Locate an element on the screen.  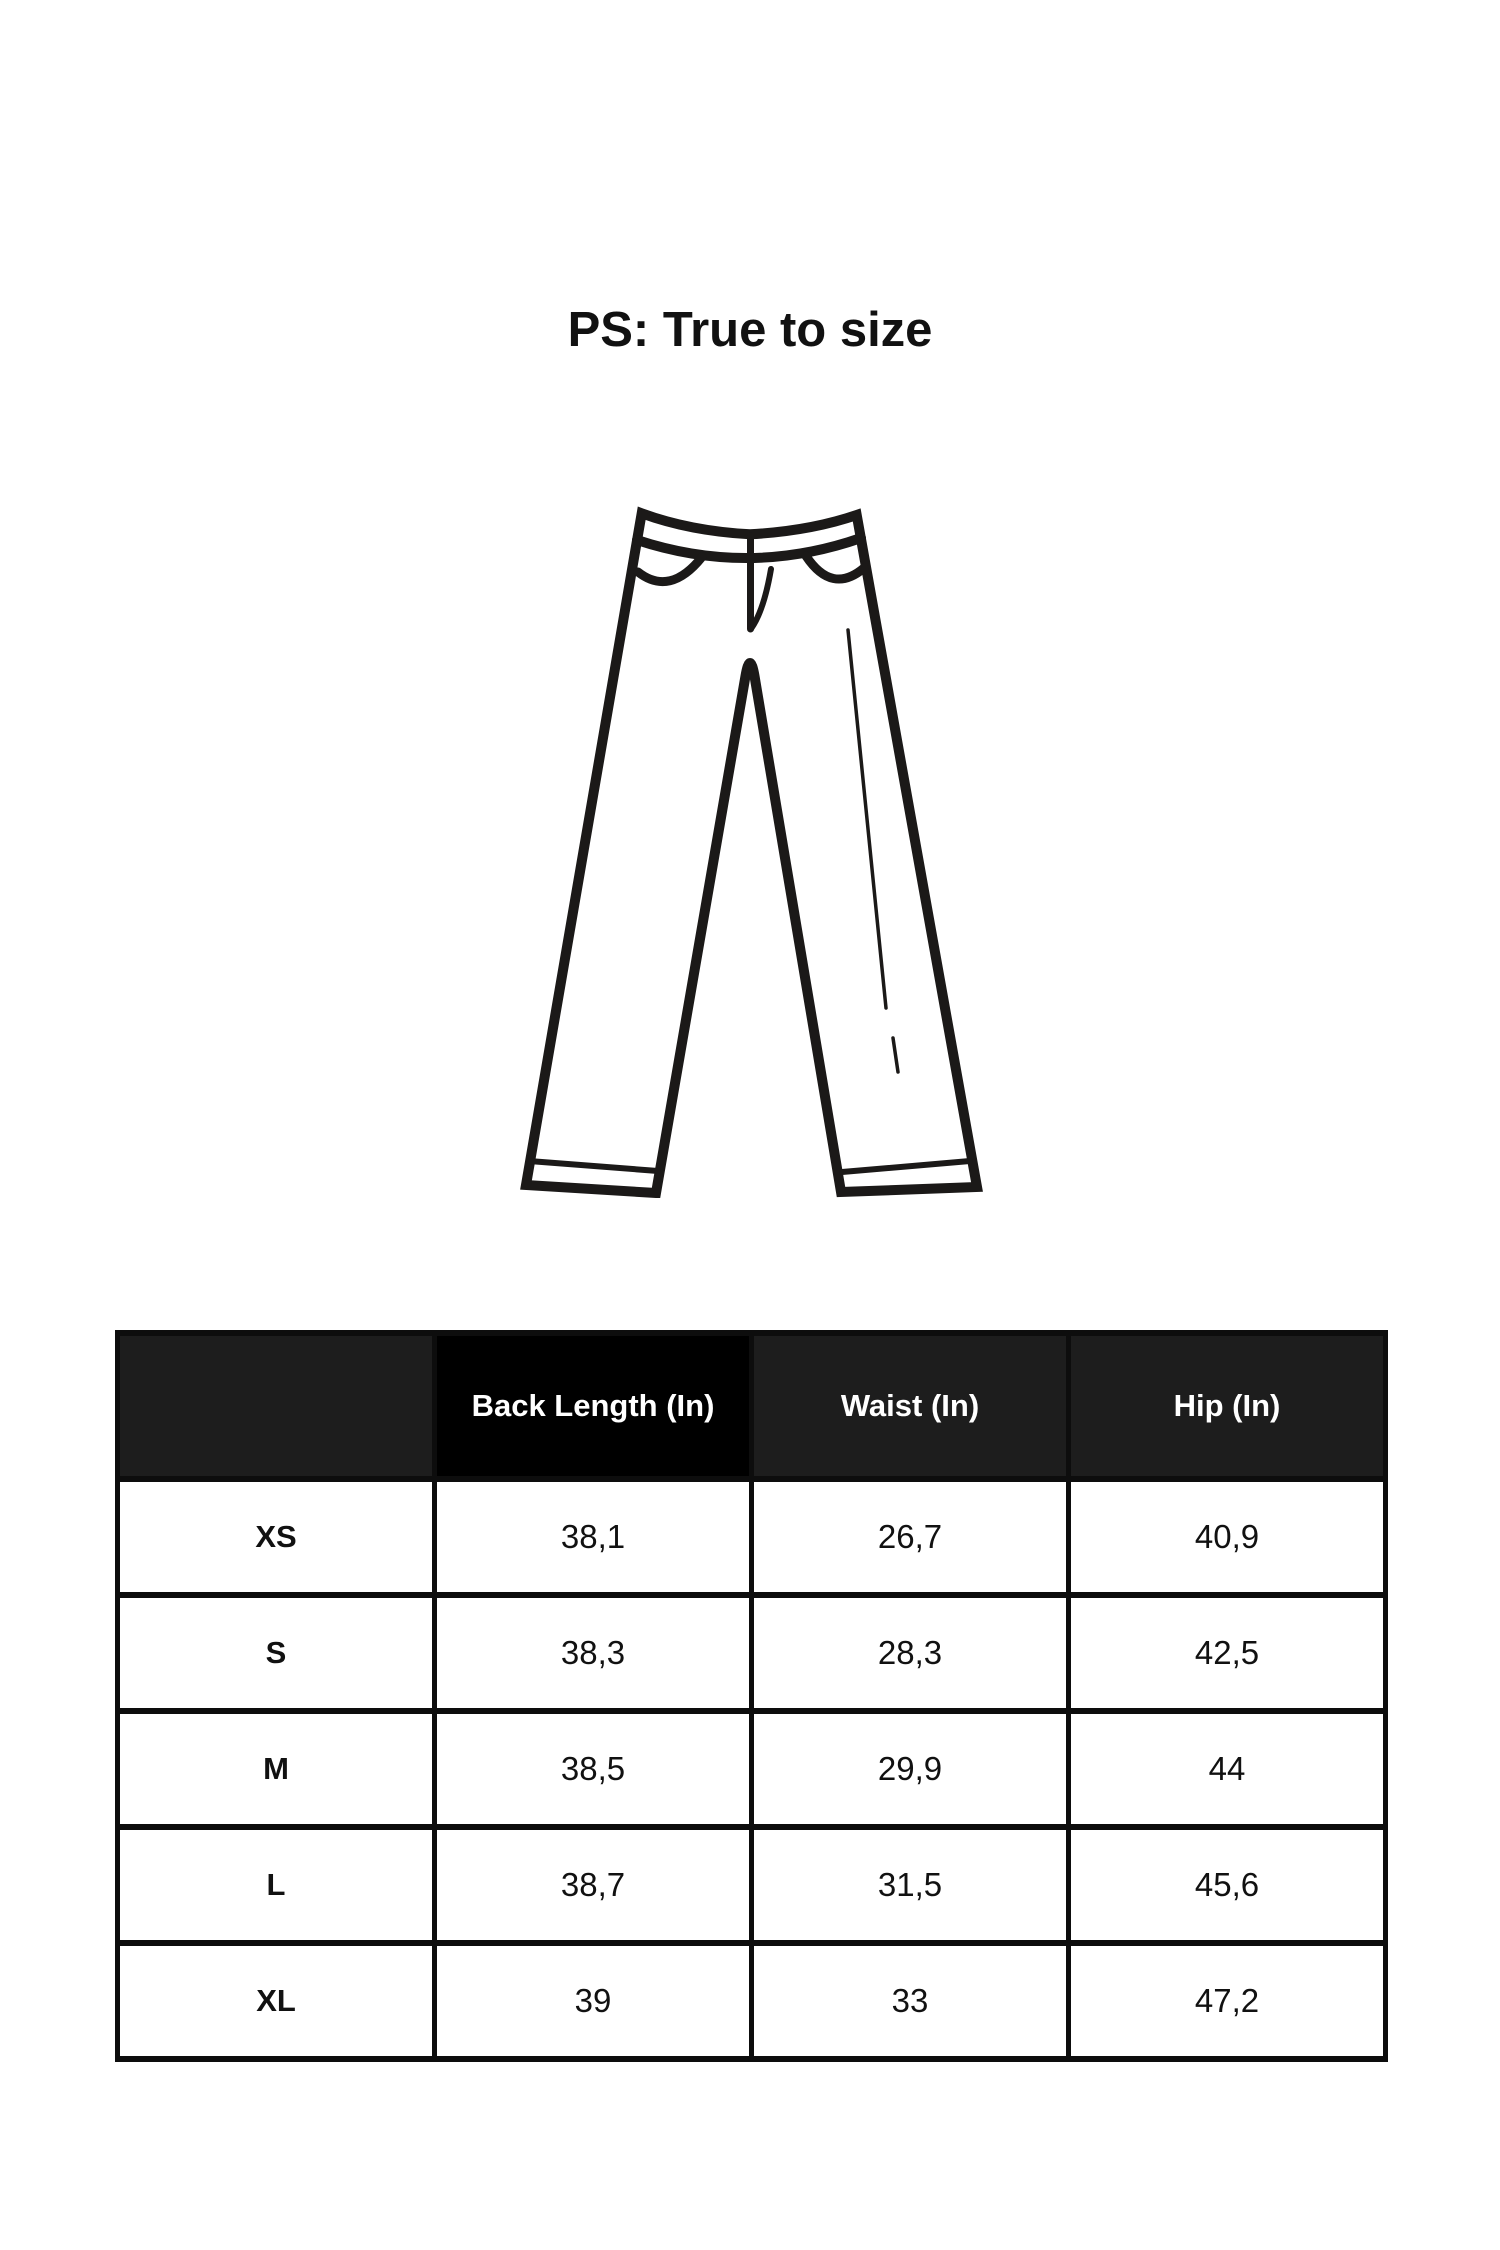
measurement-cell: 38,5 is located at coordinates (593, 1769).